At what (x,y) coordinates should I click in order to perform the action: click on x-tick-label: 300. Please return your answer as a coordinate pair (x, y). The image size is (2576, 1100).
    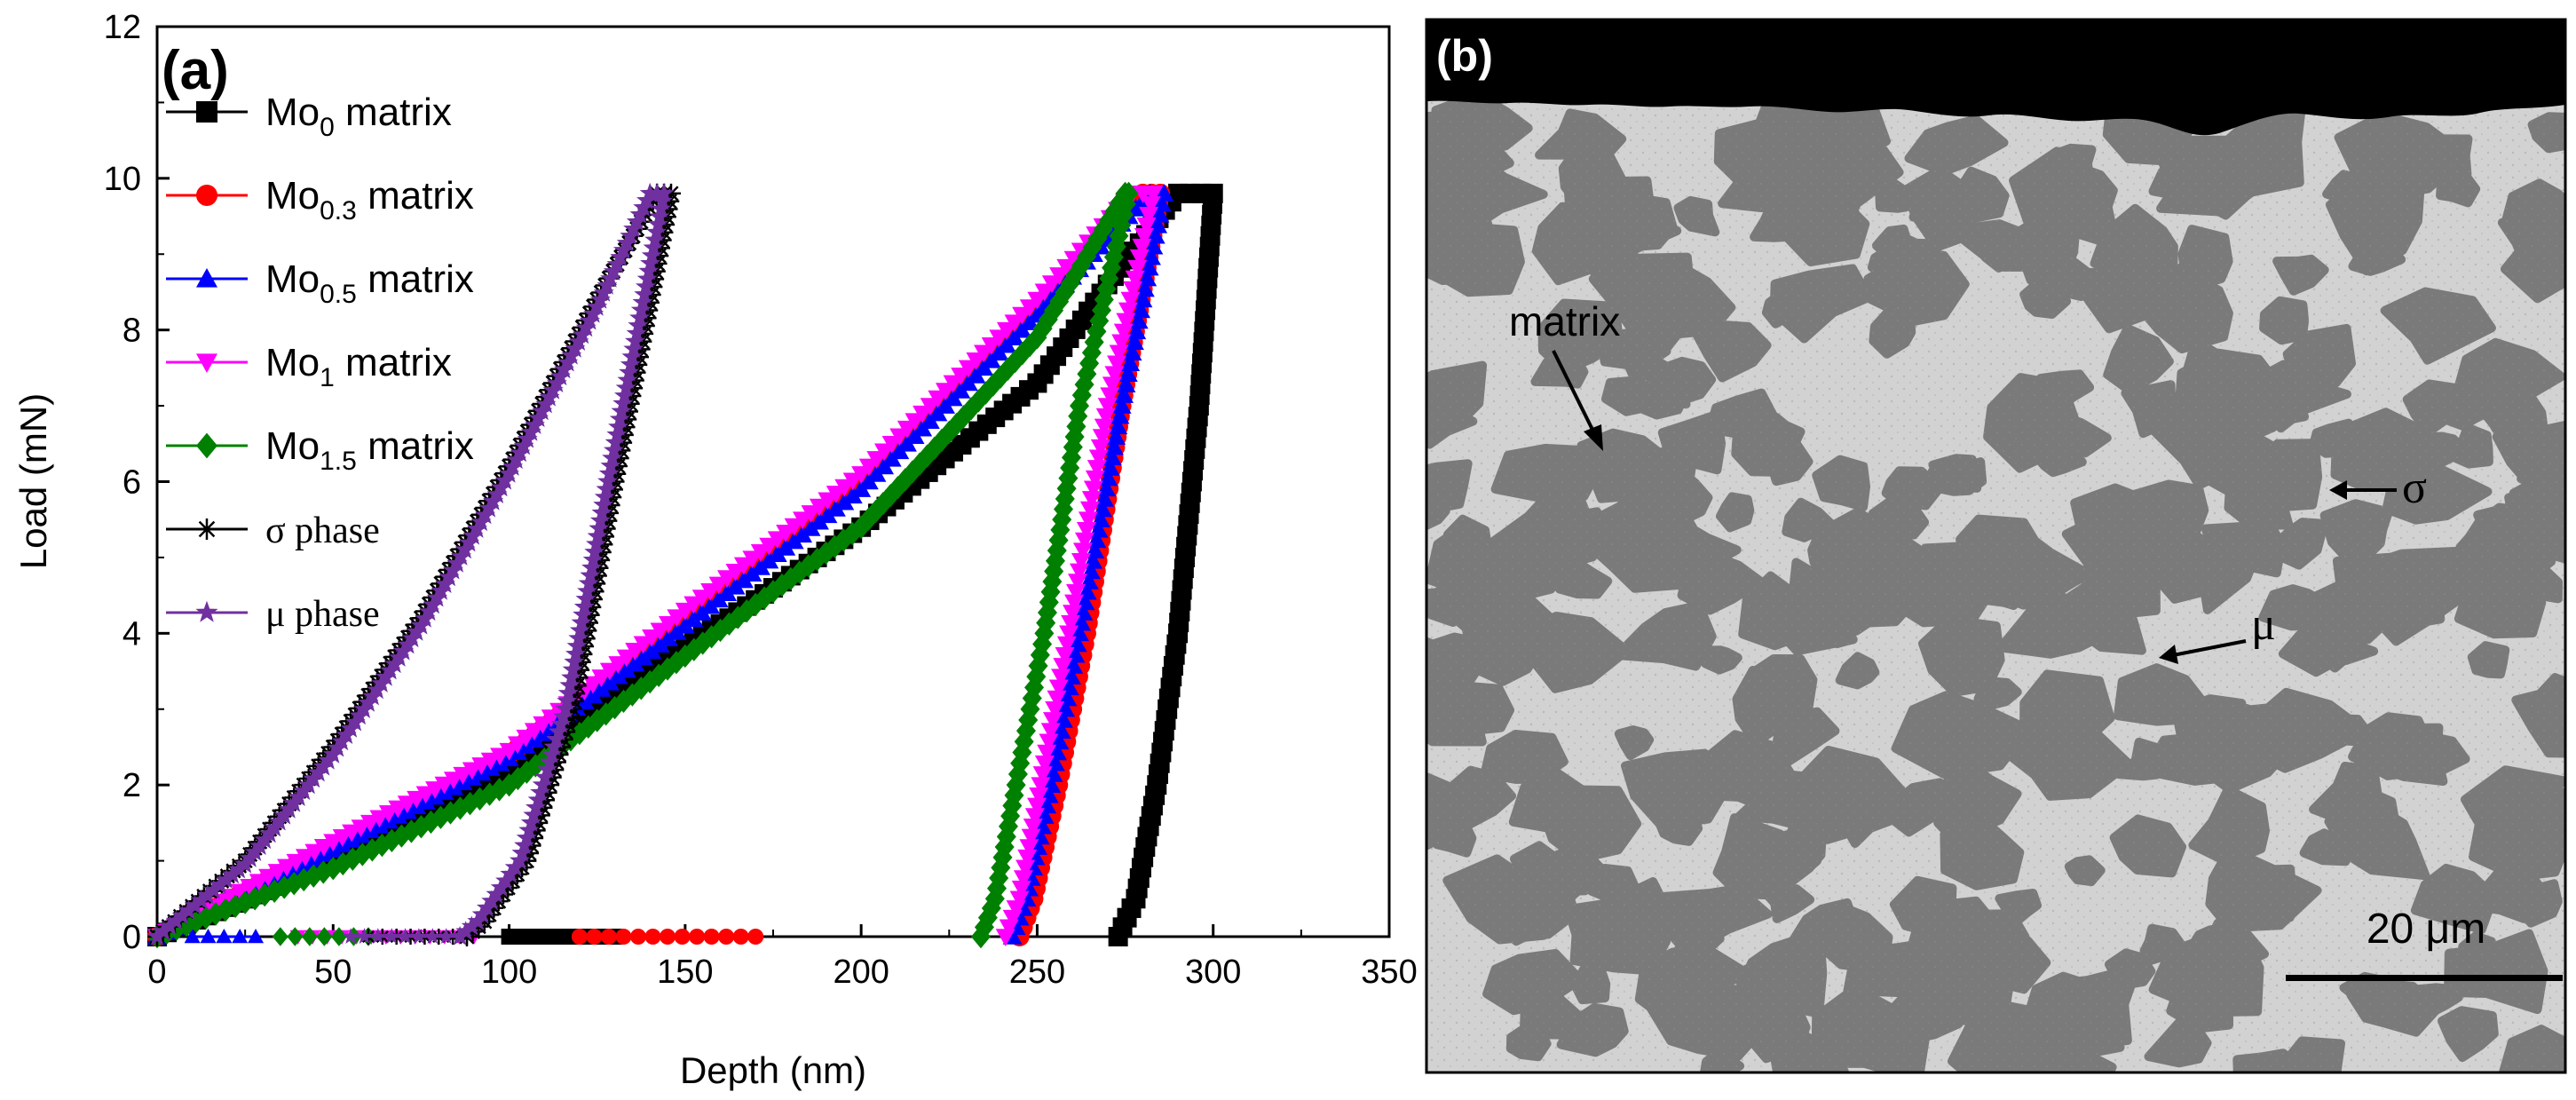
    Looking at the image, I should click on (1213, 972).